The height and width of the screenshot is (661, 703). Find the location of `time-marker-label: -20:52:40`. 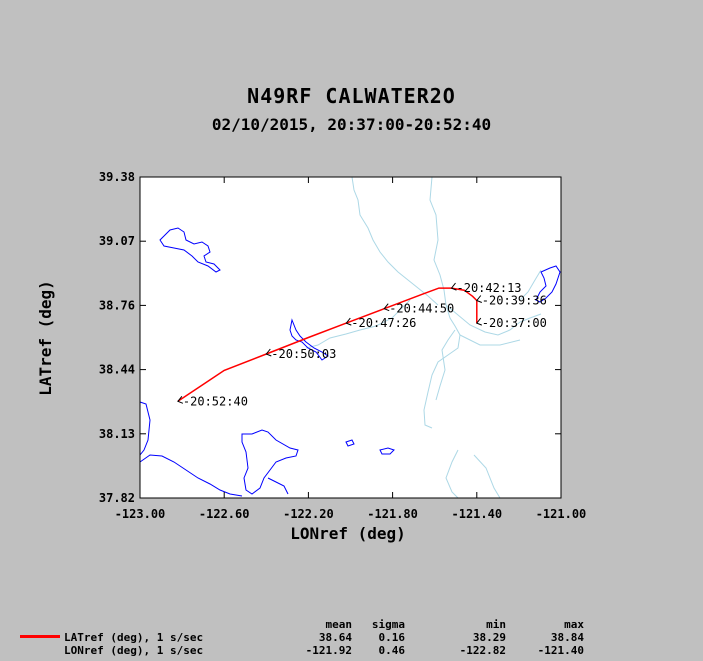

time-marker-label: -20:52:40 is located at coordinates (215, 401).